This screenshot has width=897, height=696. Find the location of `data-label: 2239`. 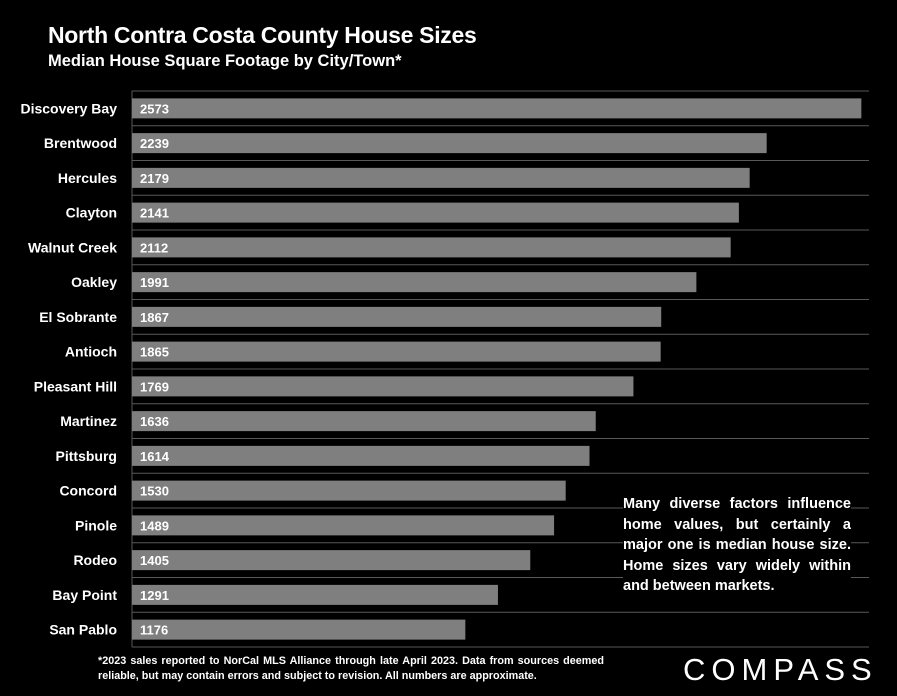

data-label: 2239 is located at coordinates (154, 143).